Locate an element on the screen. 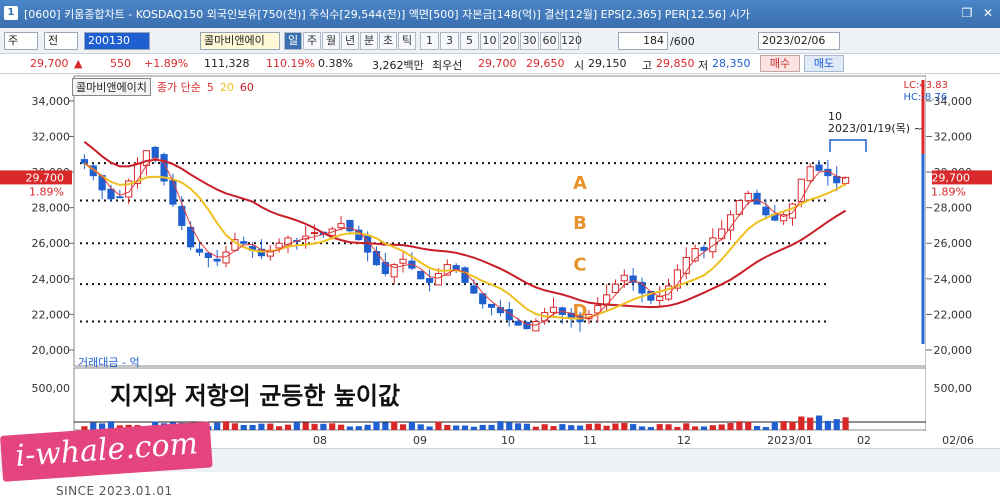  x-axis-label: 12 is located at coordinates (684, 440).